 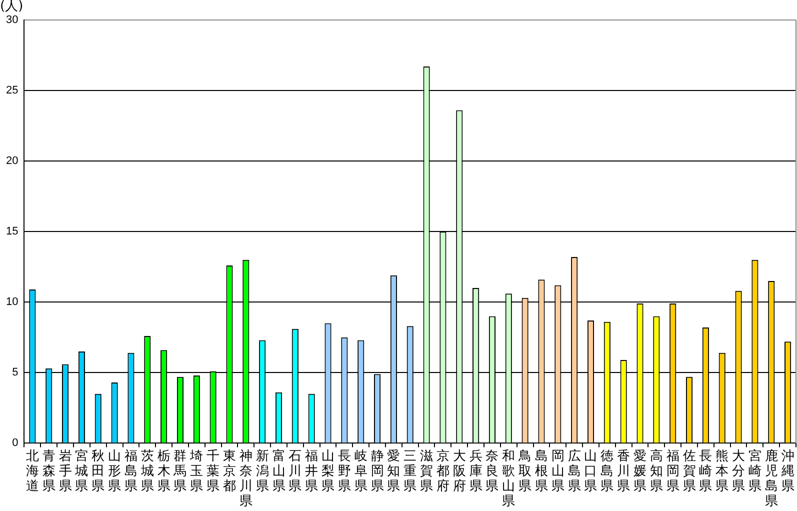 What do you see at coordinates (492, 471) in the screenshot?
I see `x-tick-label: 奈良県` at bounding box center [492, 471].